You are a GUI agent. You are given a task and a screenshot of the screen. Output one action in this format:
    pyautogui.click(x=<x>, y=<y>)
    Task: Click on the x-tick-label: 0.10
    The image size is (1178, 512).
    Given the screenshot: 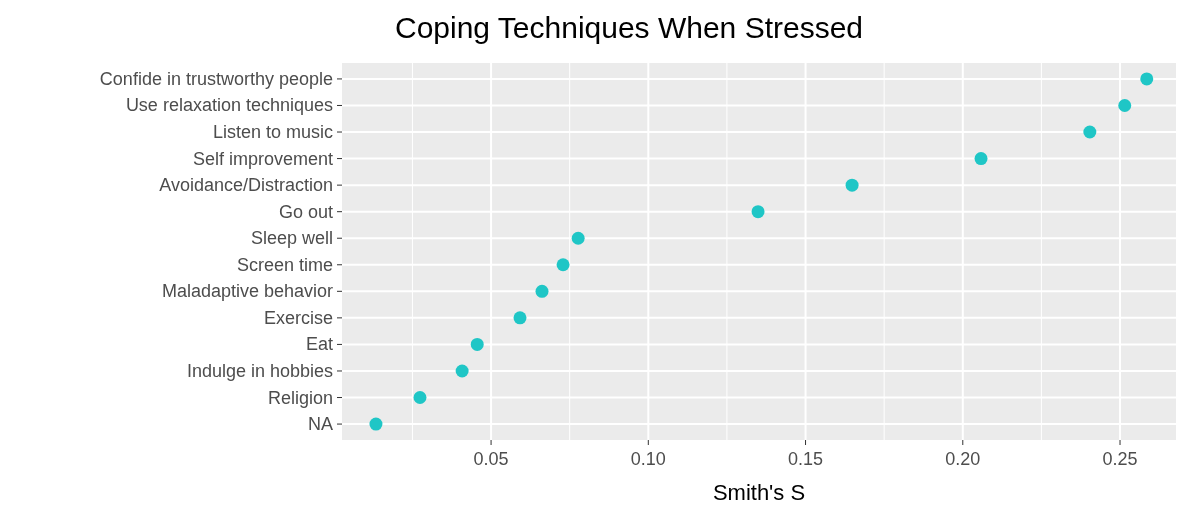 What is the action you would take?
    pyautogui.click(x=648, y=459)
    